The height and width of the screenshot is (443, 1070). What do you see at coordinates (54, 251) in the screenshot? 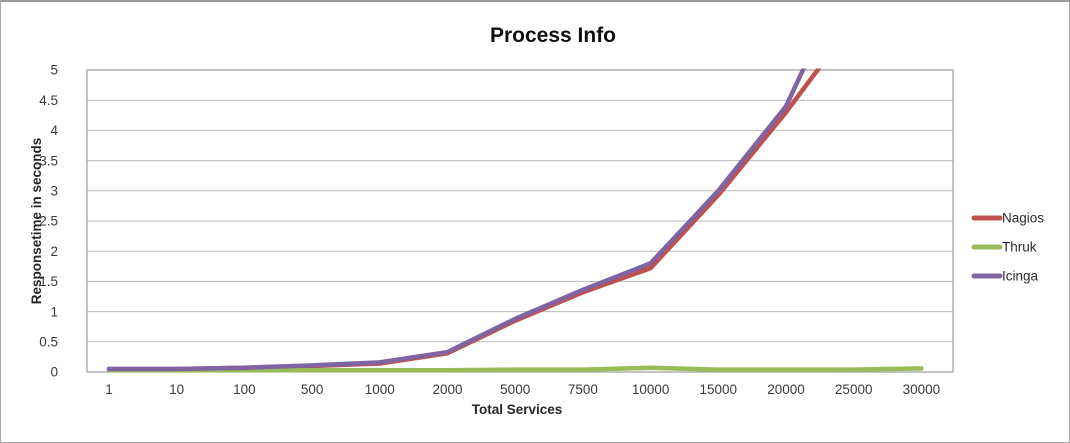
I see `y-tick-label-2: 2` at bounding box center [54, 251].